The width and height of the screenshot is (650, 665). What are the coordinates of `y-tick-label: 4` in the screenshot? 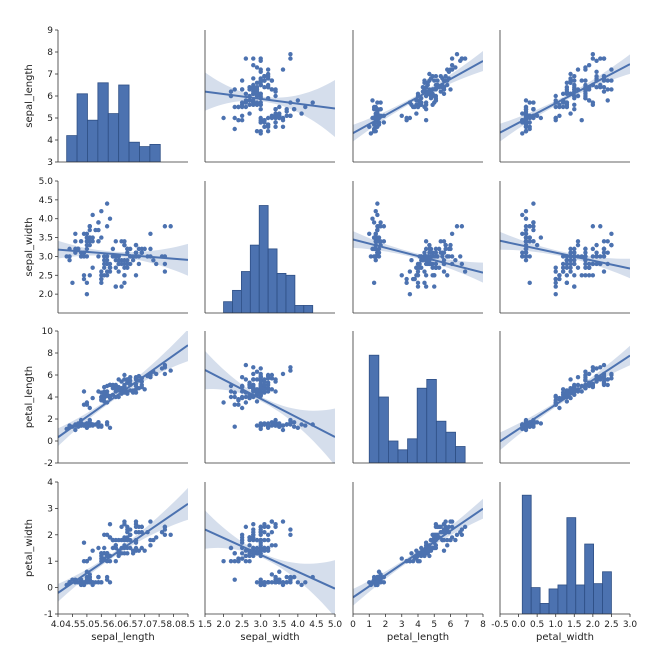 It's located at (50, 483).